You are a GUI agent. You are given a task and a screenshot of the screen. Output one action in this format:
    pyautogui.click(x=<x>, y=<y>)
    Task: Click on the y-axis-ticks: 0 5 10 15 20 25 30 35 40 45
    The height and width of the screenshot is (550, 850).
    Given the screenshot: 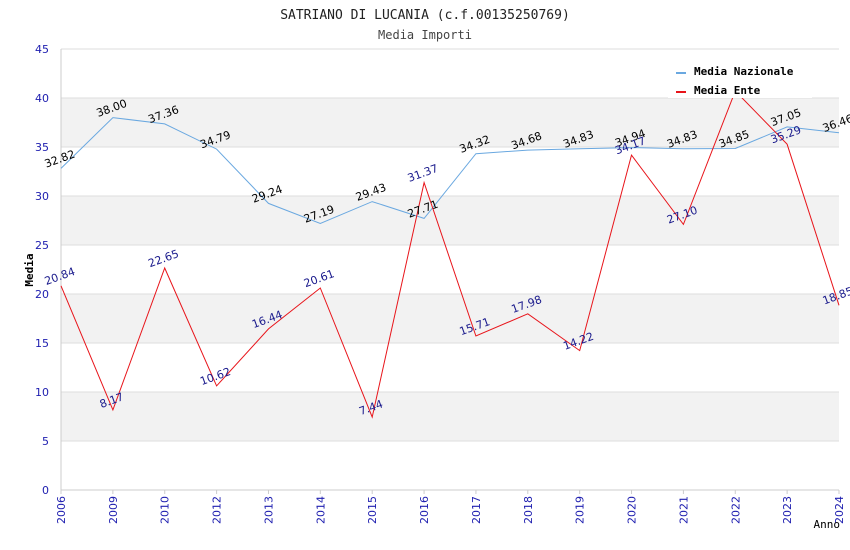 What is the action you would take?
    pyautogui.click(x=42, y=270)
    